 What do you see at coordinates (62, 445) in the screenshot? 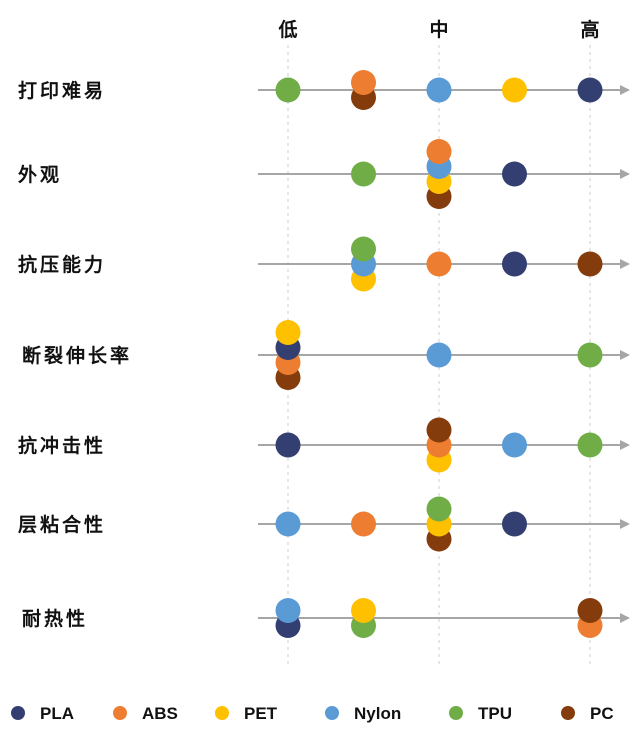
I see `row-label: 抗冲击性` at bounding box center [62, 445].